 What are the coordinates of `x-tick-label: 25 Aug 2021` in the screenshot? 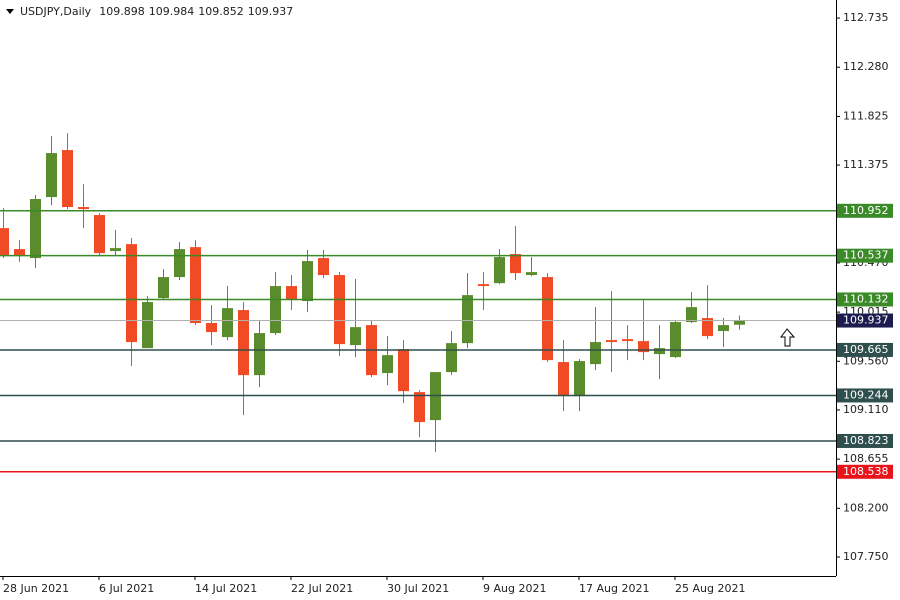 It's located at (710, 588).